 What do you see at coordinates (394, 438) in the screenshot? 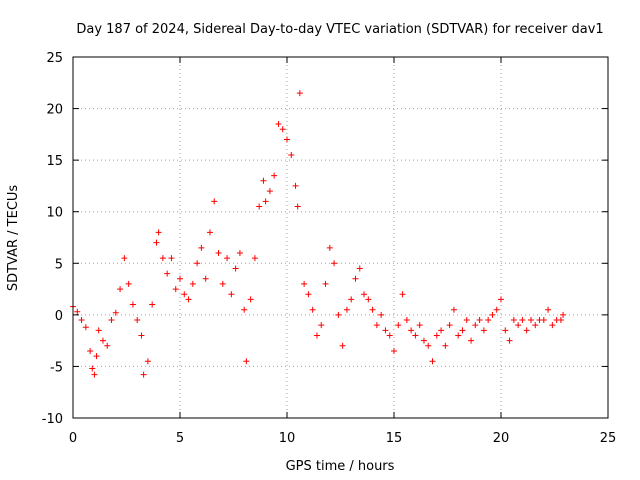
I see `x-tick-label: 15` at bounding box center [394, 438].